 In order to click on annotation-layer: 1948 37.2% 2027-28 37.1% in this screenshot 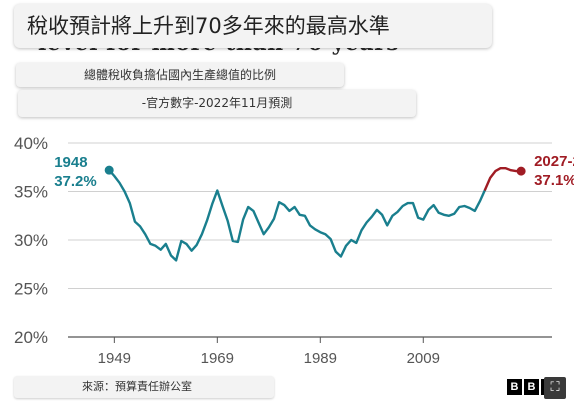, I will do `click(314, 171)`.